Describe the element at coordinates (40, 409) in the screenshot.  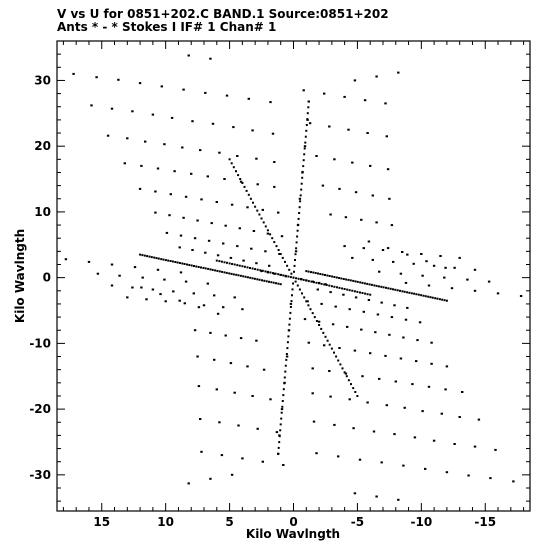
I see `y-tick-label: -20` at that location.